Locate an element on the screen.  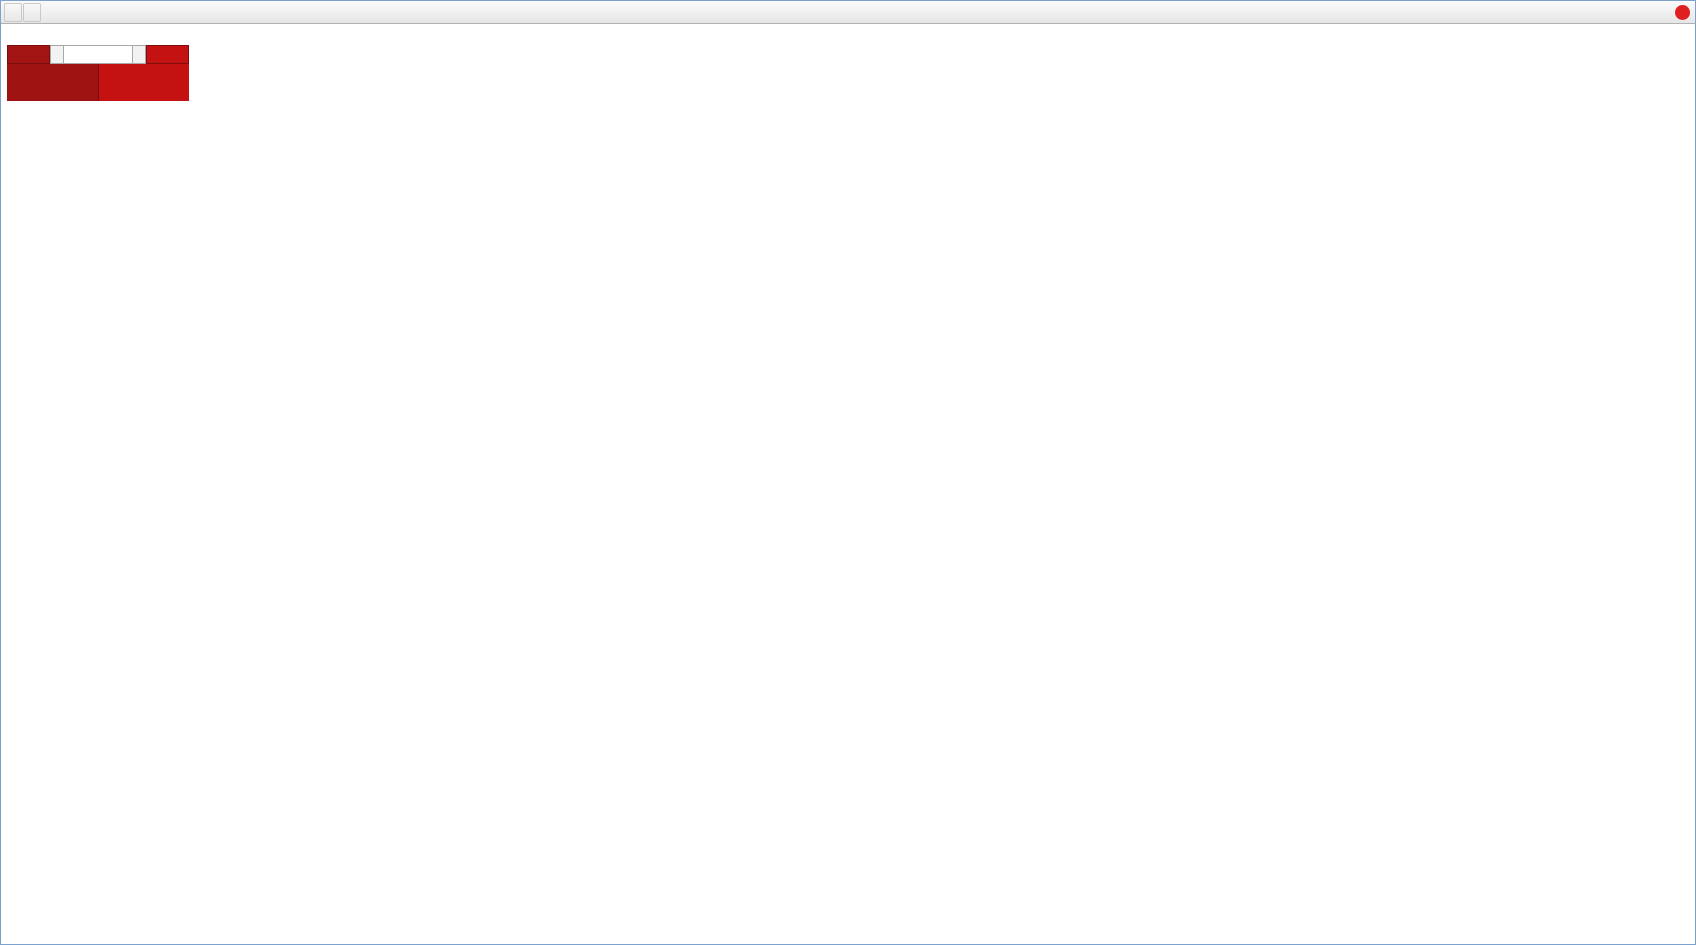
sell-button is located at coordinates (28, 54).